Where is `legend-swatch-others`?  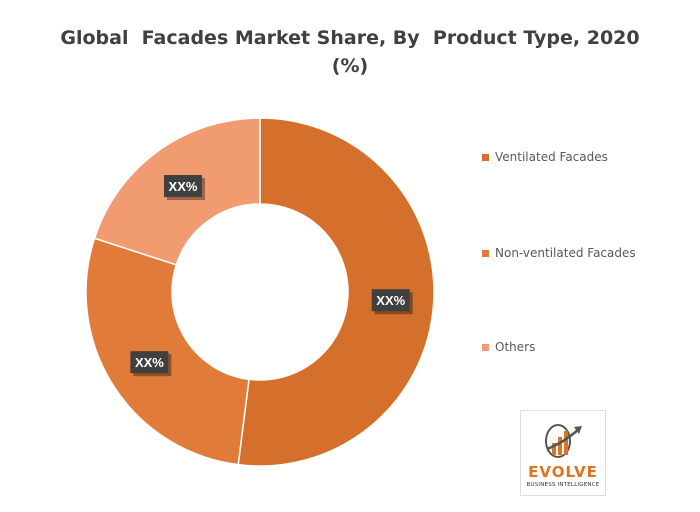 legend-swatch-others is located at coordinates (485, 347).